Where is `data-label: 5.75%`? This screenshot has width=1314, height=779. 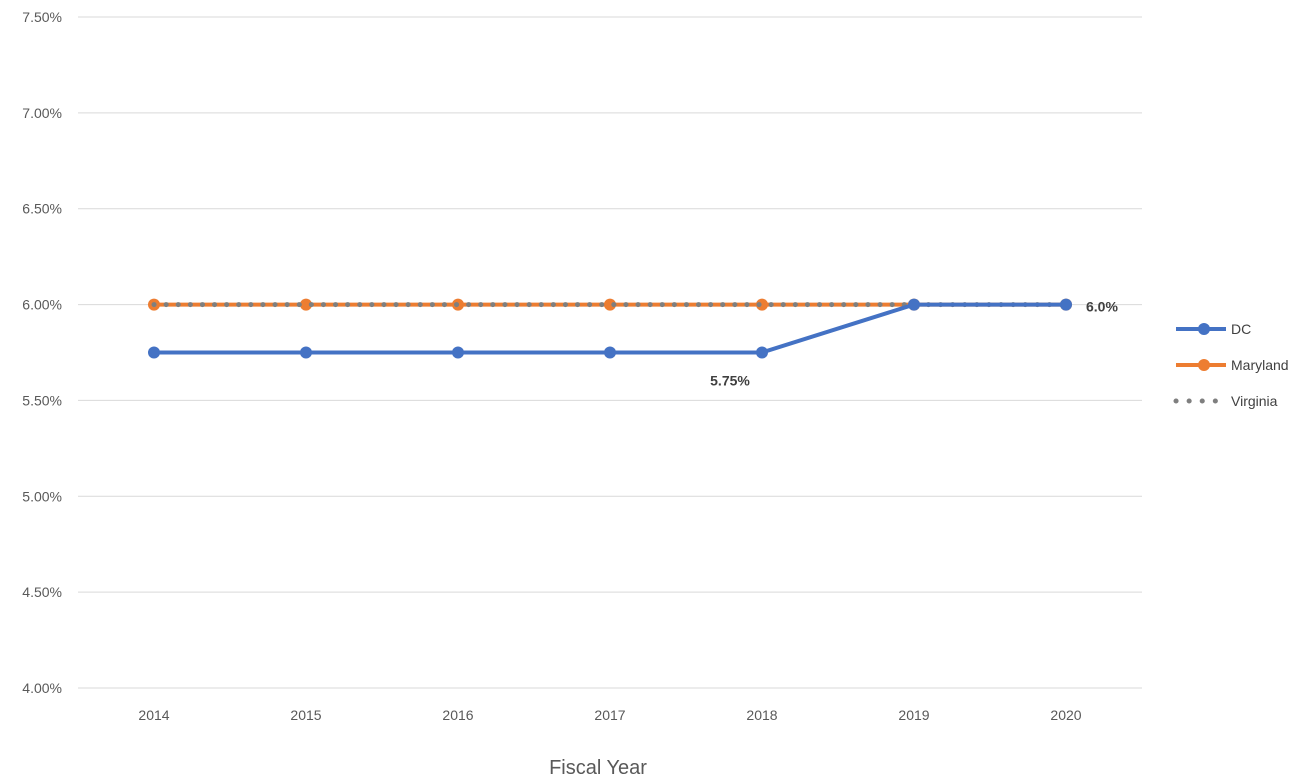
data-label: 5.75% is located at coordinates (730, 381).